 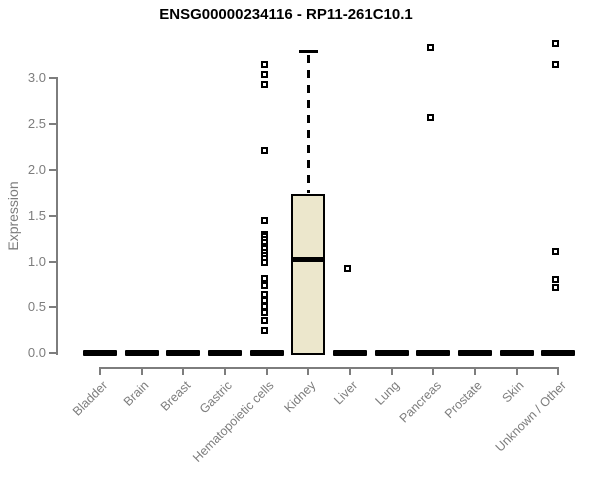 What do you see at coordinates (36, 307) in the screenshot?
I see `y-tick-label: 0.5` at bounding box center [36, 307].